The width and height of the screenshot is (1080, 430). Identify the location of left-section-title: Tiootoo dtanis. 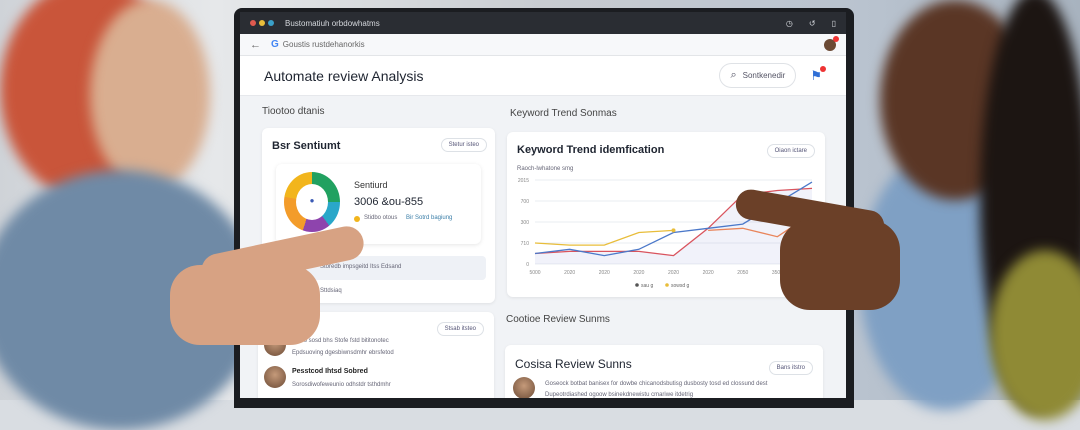
(293, 111).